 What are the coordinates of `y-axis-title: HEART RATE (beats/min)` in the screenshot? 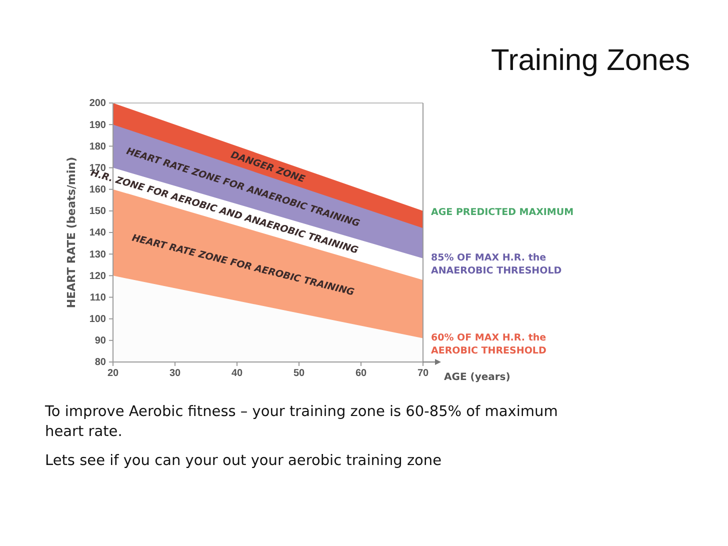 It's located at (71, 232).